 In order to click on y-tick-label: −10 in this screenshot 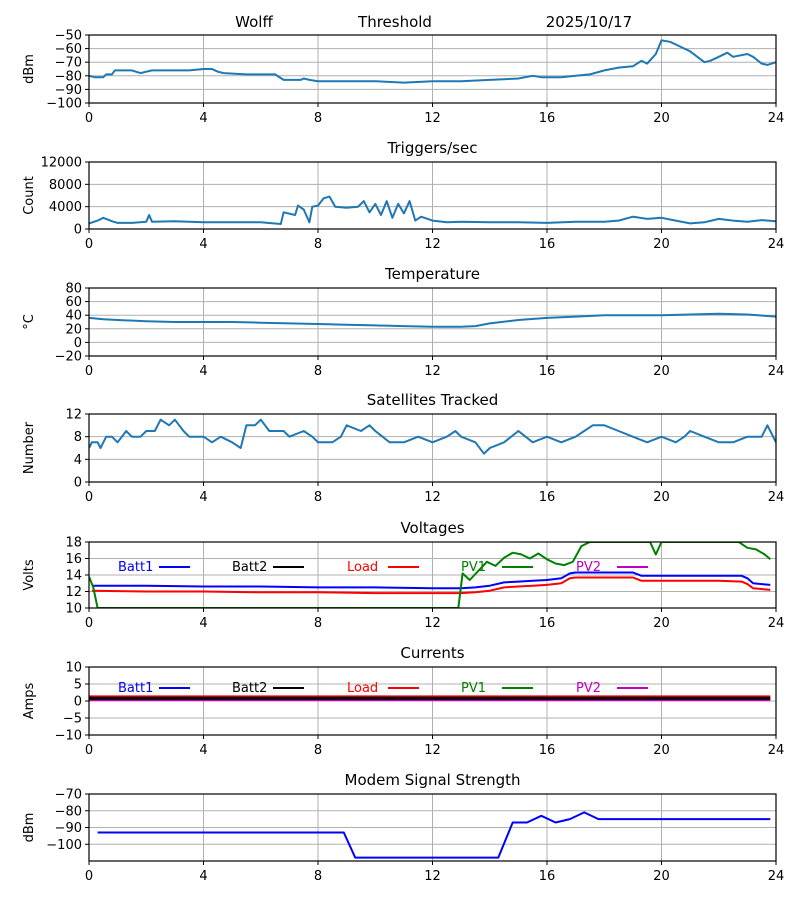, I will do `click(68, 736)`.